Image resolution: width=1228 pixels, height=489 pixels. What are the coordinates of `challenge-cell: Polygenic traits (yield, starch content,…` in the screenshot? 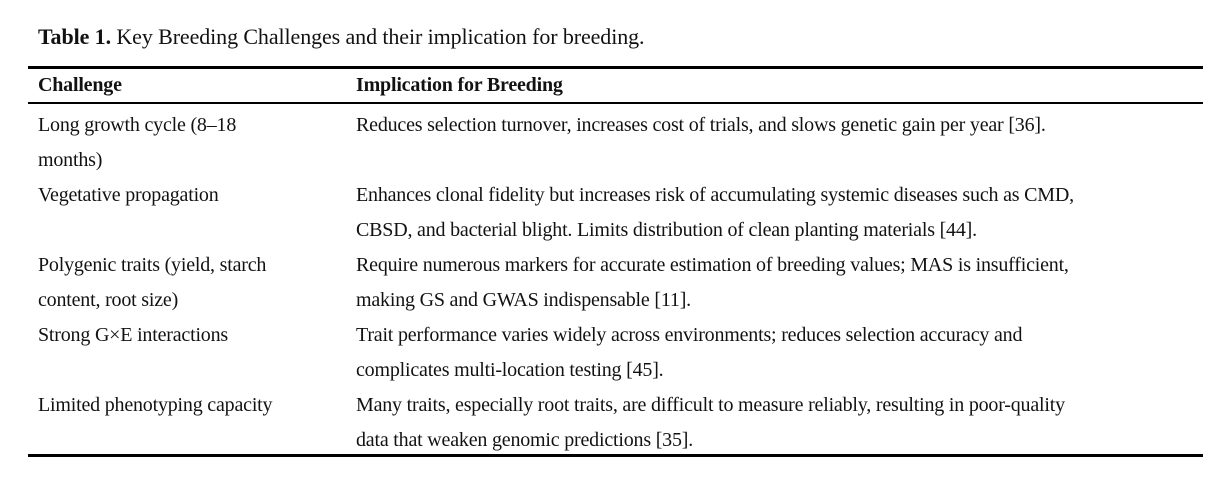 It's located at (192, 281).